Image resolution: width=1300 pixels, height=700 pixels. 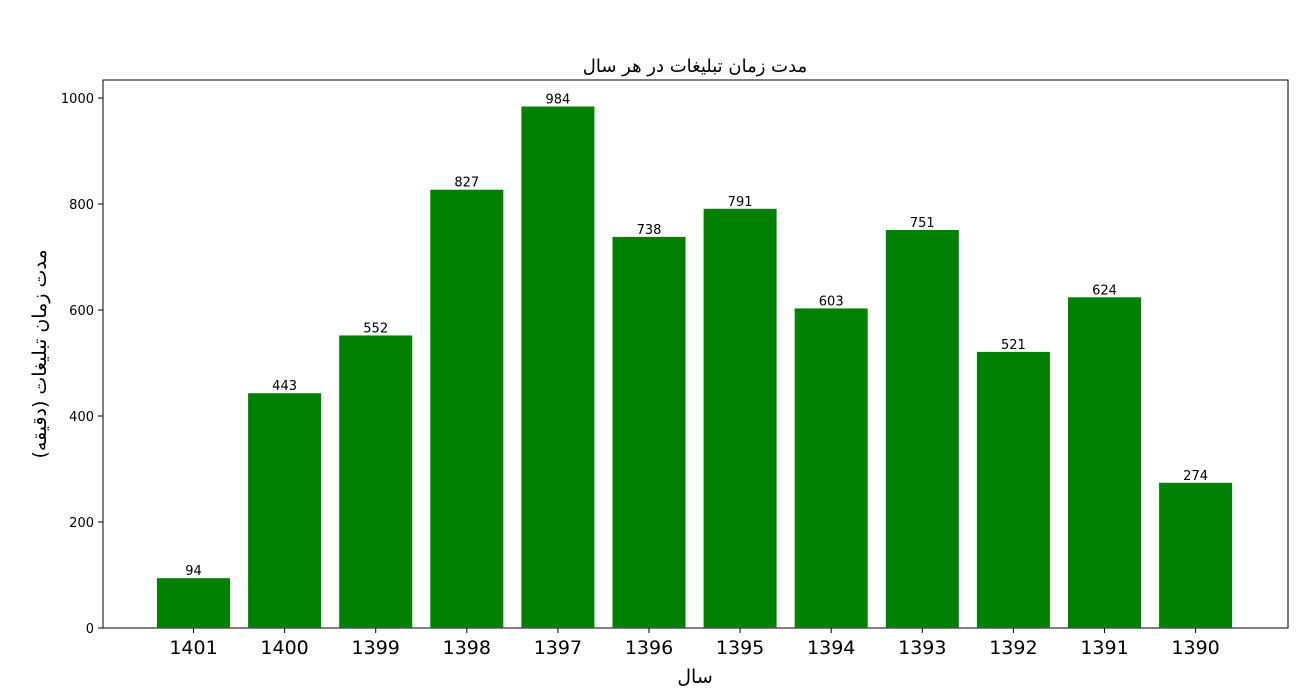 What do you see at coordinates (649, 230) in the screenshot?
I see `bar-value-label: 738` at bounding box center [649, 230].